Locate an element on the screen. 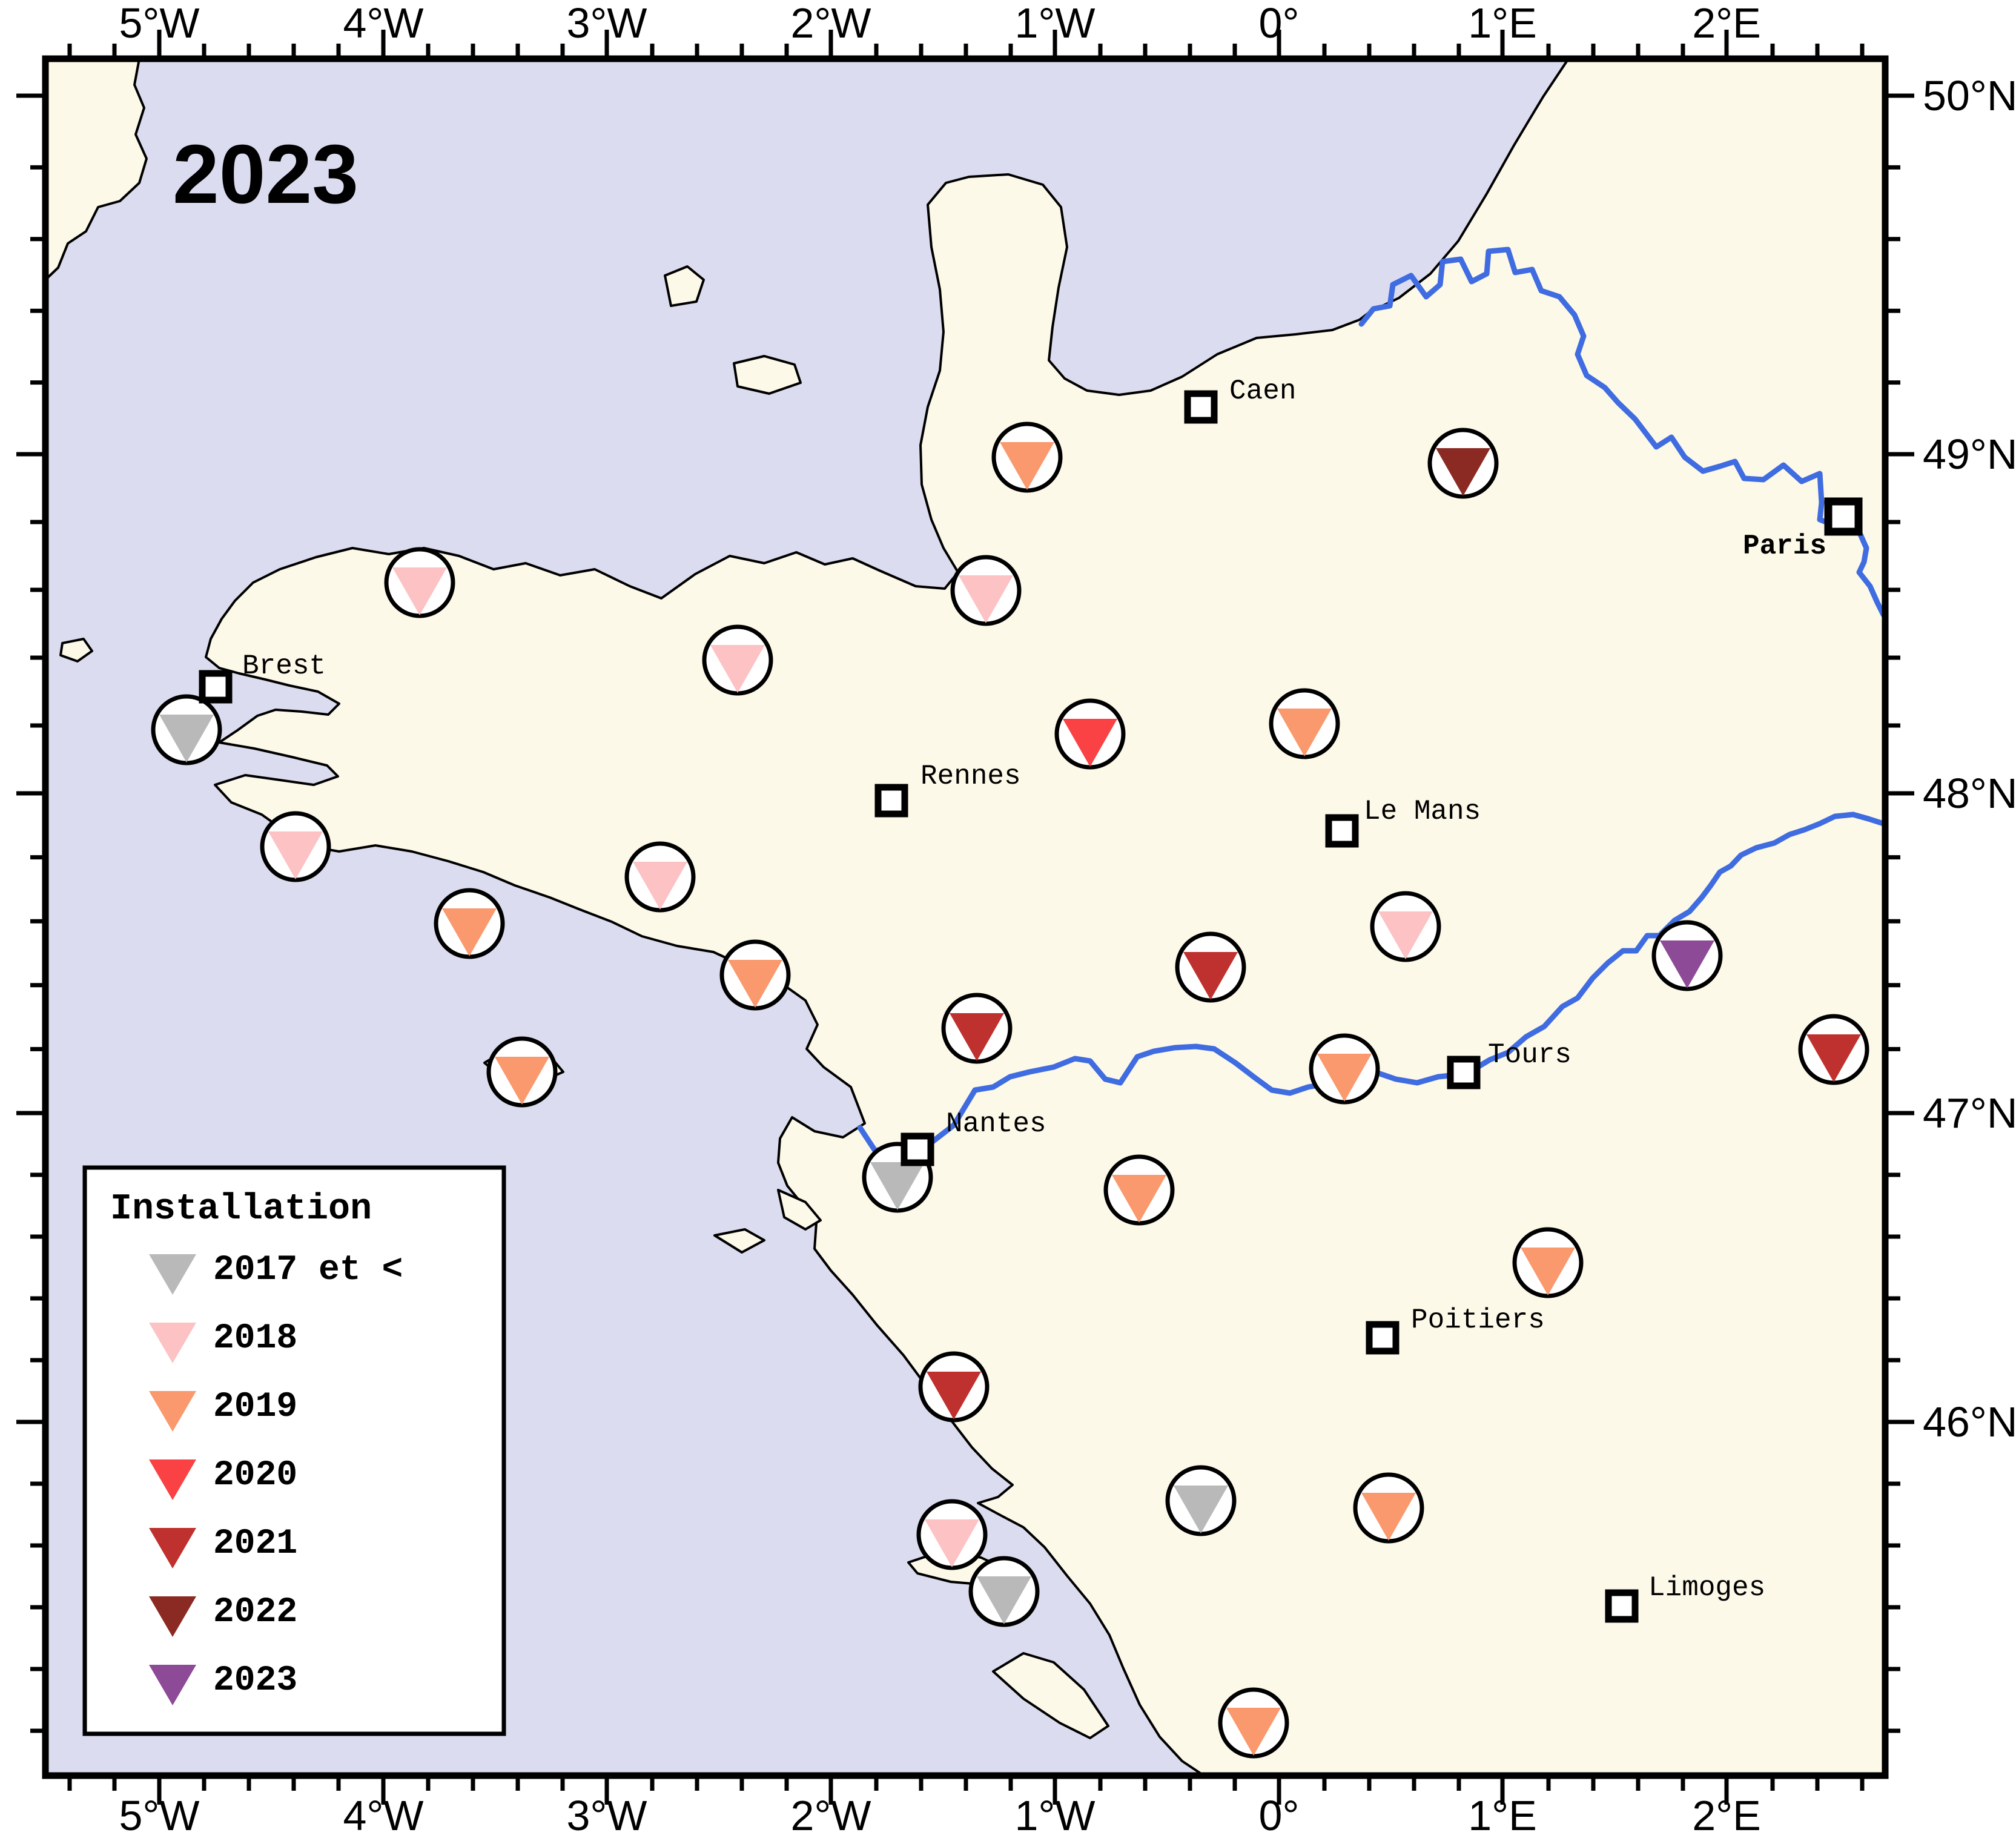 The image size is (2016, 1841). legend-entry-label: 2020 is located at coordinates (255, 1476).